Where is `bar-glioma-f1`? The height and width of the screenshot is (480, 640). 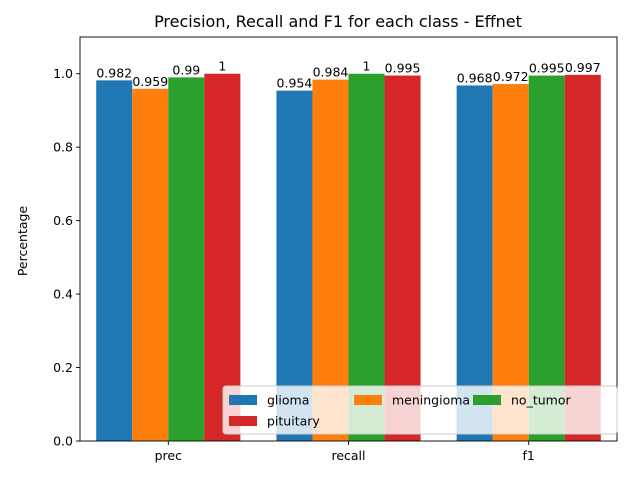
bar-glioma-f1 is located at coordinates (474, 263).